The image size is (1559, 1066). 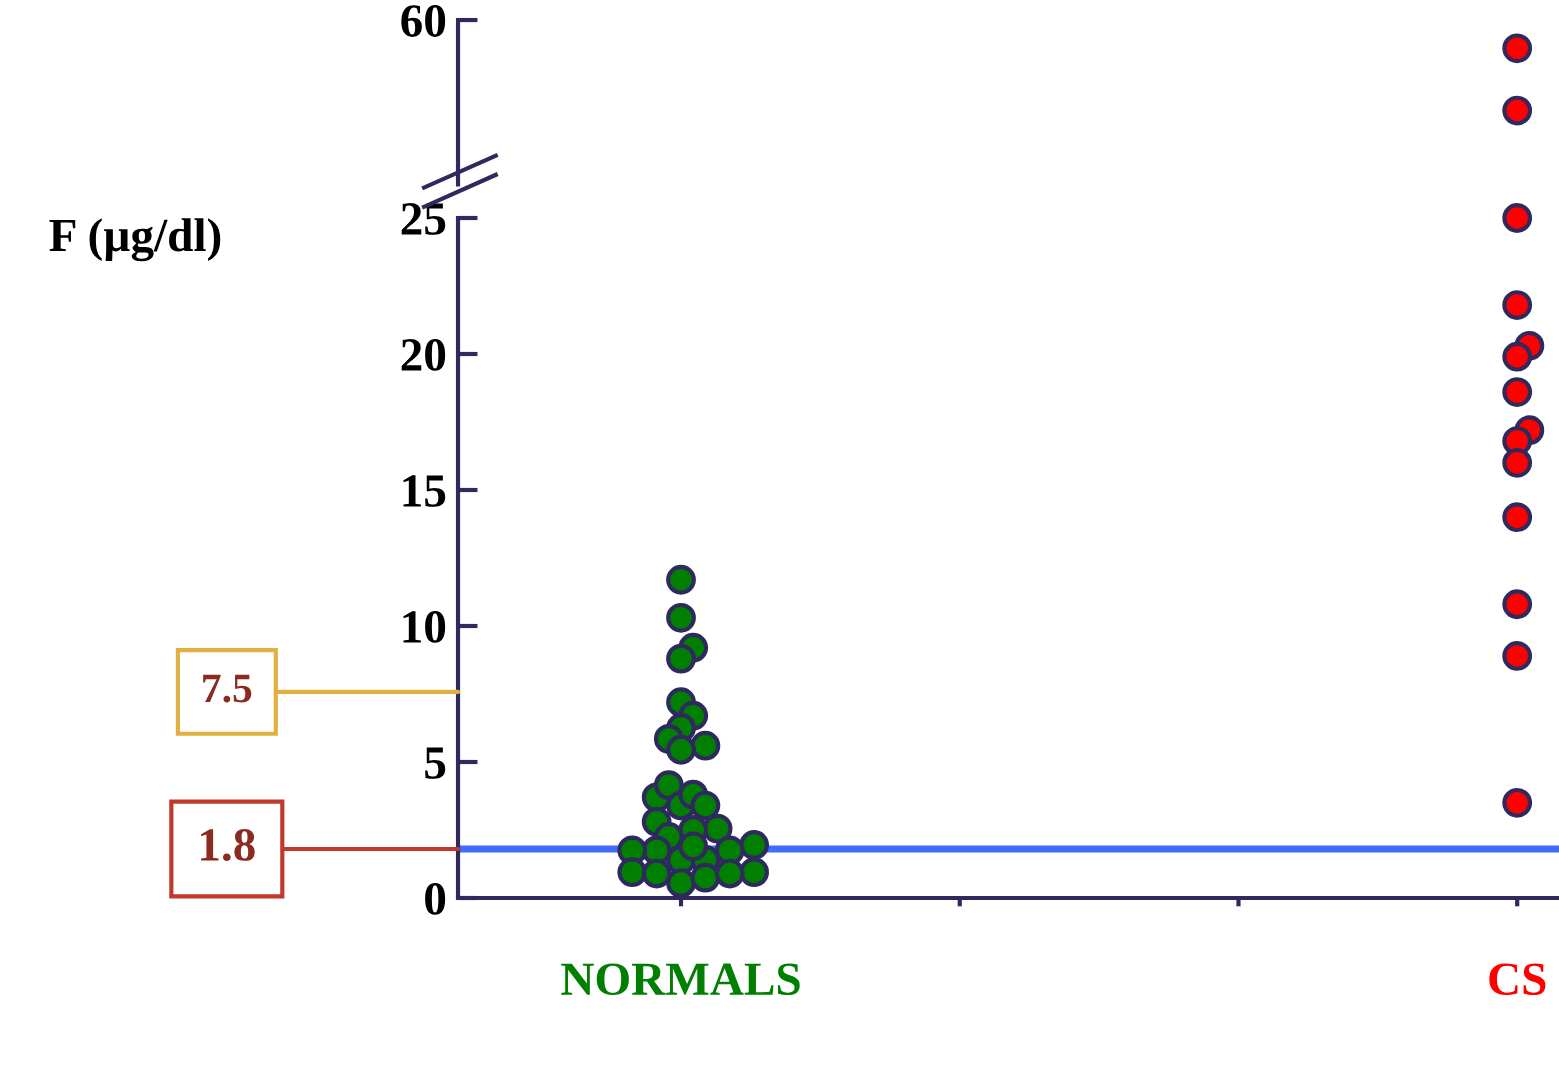 What do you see at coordinates (424, 491) in the screenshot?
I see `y-tick-label: 15` at bounding box center [424, 491].